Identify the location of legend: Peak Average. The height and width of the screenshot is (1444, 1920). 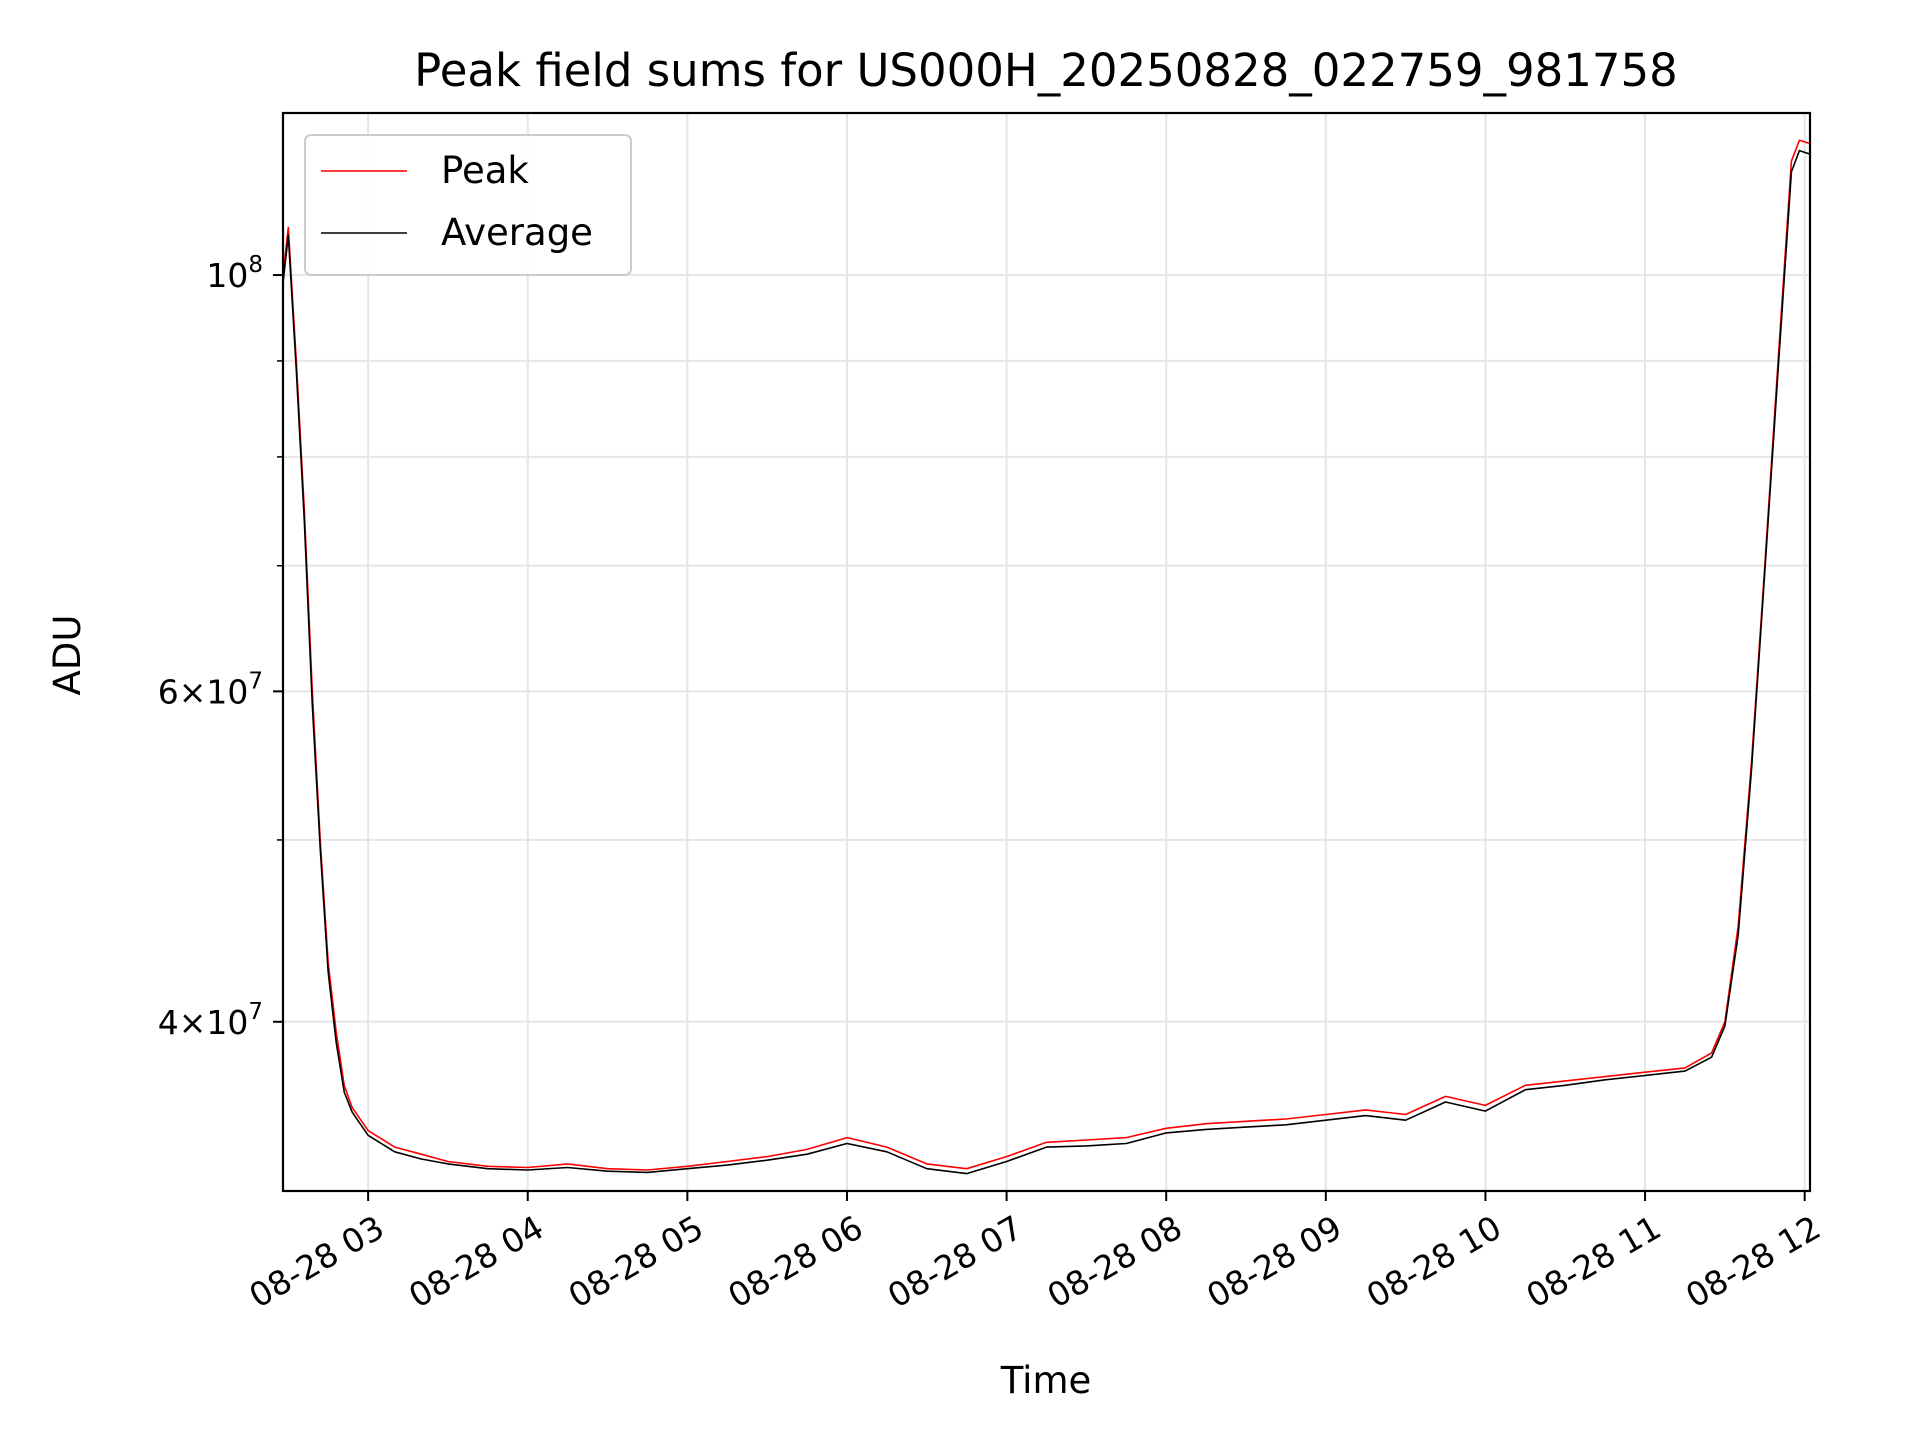
(468, 205).